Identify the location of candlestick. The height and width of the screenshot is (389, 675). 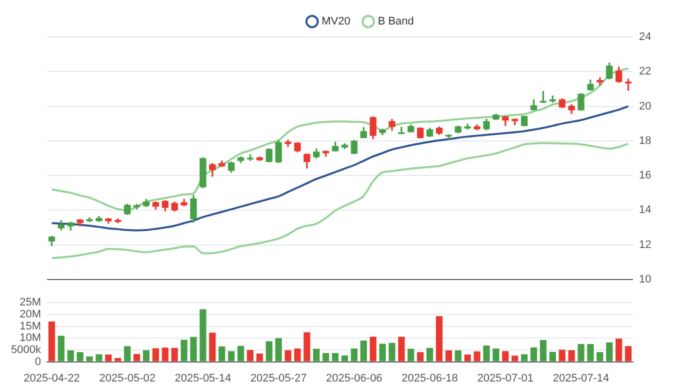
(250, 157).